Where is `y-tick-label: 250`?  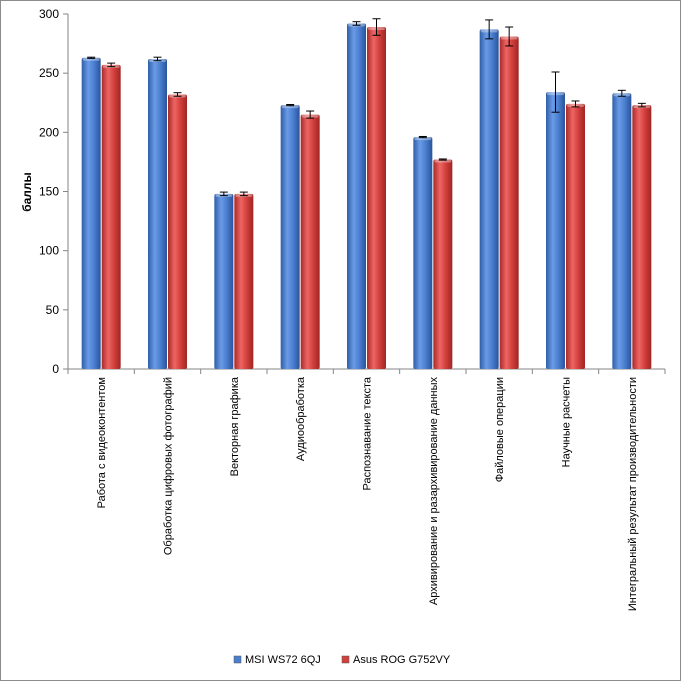 y-tick-label: 250 is located at coordinates (49, 73).